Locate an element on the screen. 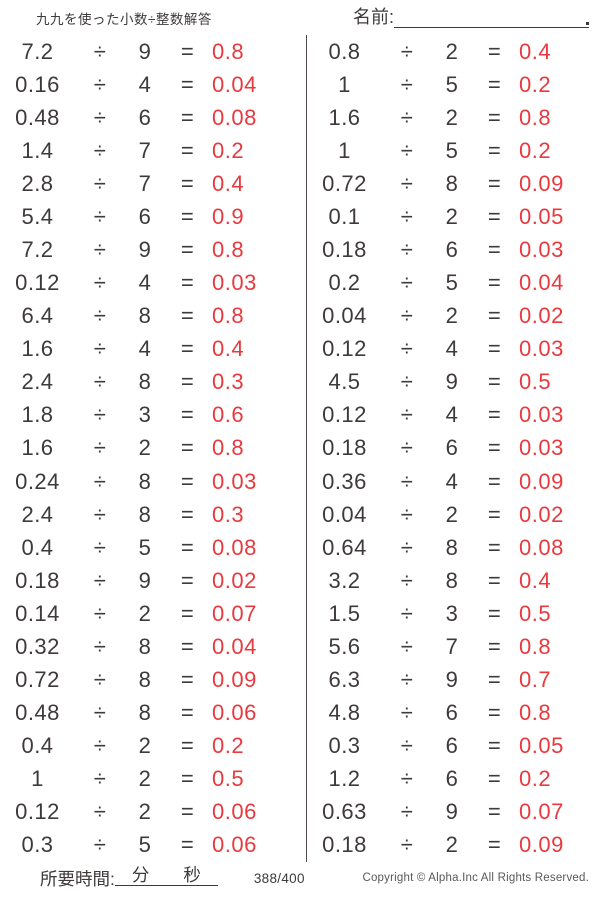  dividend: 5.6 is located at coordinates (344, 646).